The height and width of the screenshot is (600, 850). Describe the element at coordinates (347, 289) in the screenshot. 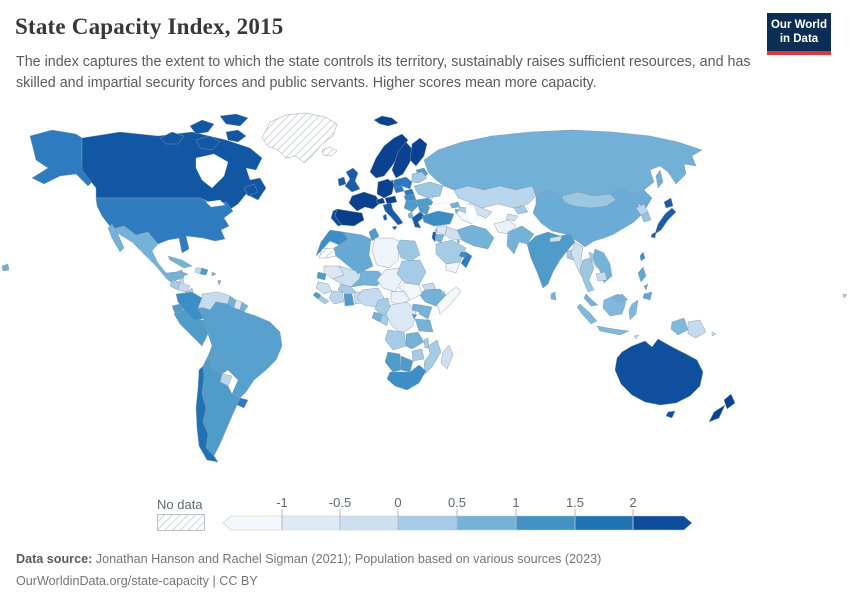

I see `country-burkina-faso` at that location.